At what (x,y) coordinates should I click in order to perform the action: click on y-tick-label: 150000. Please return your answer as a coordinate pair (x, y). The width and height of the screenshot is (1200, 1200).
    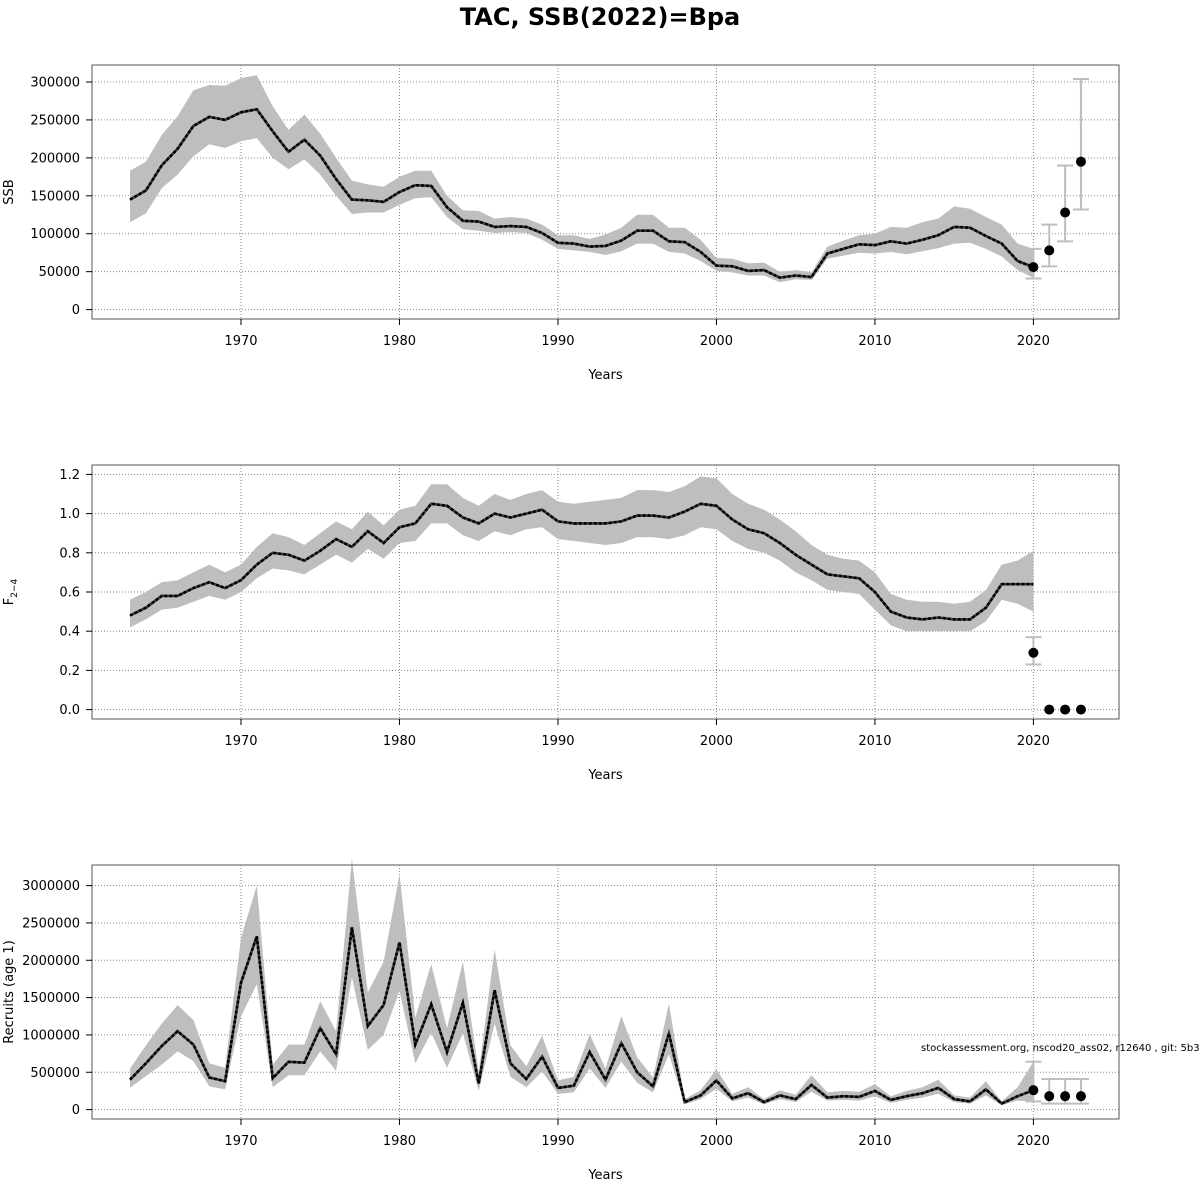
    Looking at the image, I should click on (55, 196).